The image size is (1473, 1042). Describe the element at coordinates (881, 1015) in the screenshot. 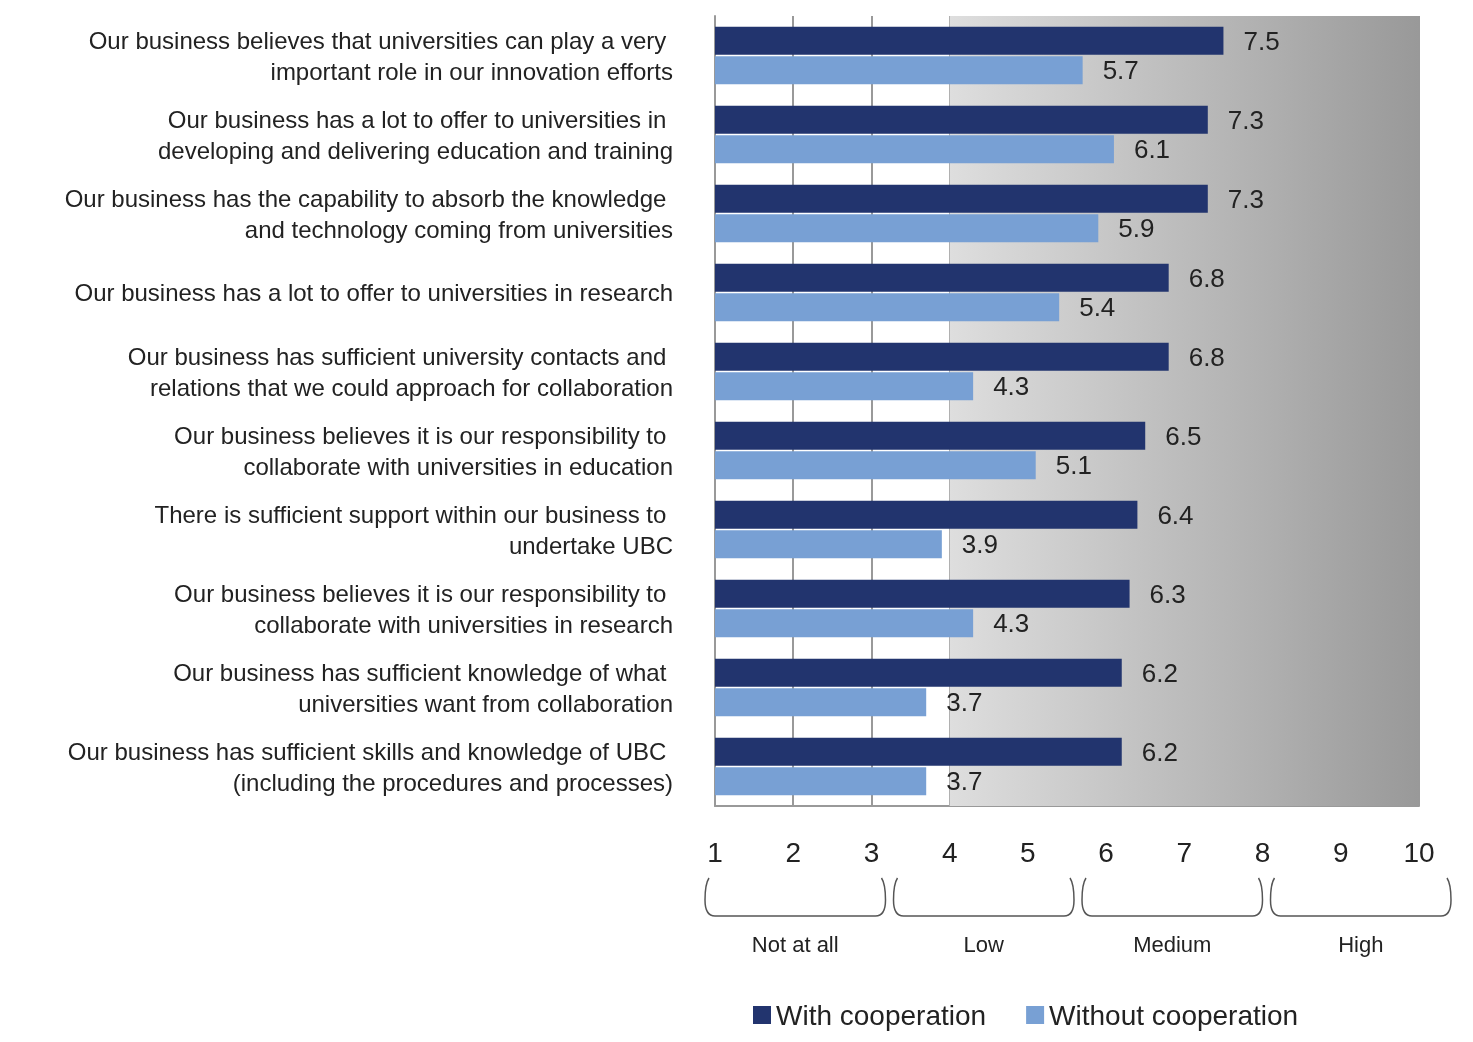

I see `legend-label: With cooperation` at that location.